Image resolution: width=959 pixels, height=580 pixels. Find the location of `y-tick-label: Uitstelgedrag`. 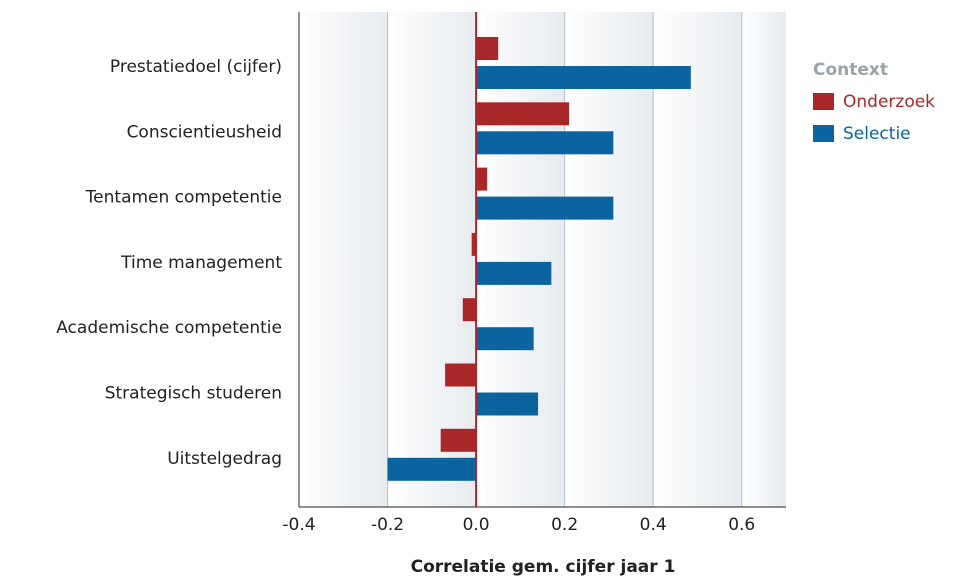

y-tick-label: Uitstelgedrag is located at coordinates (224, 459).